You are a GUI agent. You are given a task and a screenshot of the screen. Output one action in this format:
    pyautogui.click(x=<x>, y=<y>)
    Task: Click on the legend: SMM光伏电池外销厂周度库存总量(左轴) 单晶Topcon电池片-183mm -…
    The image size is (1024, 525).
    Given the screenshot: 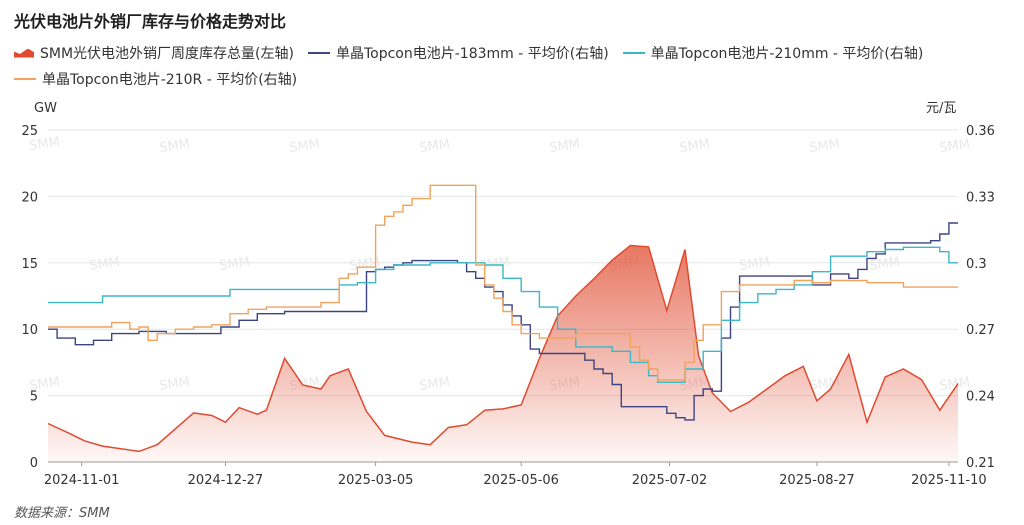 What is the action you would take?
    pyautogui.click(x=514, y=66)
    